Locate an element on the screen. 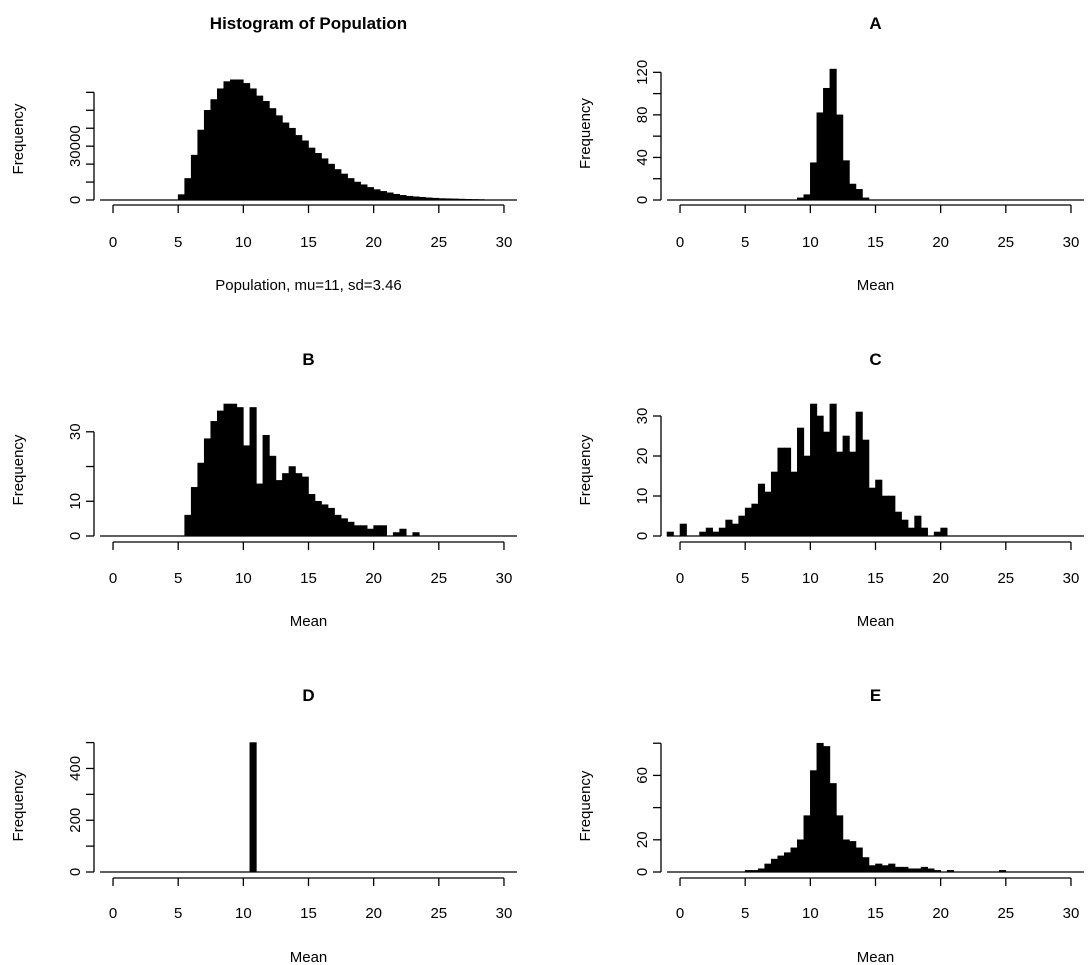 This screenshot has width=1088, height=965. histogram-panel: 0 5 10 15 20 25 30 0 10 30 B Mean Frequency is located at coordinates (263, 490).